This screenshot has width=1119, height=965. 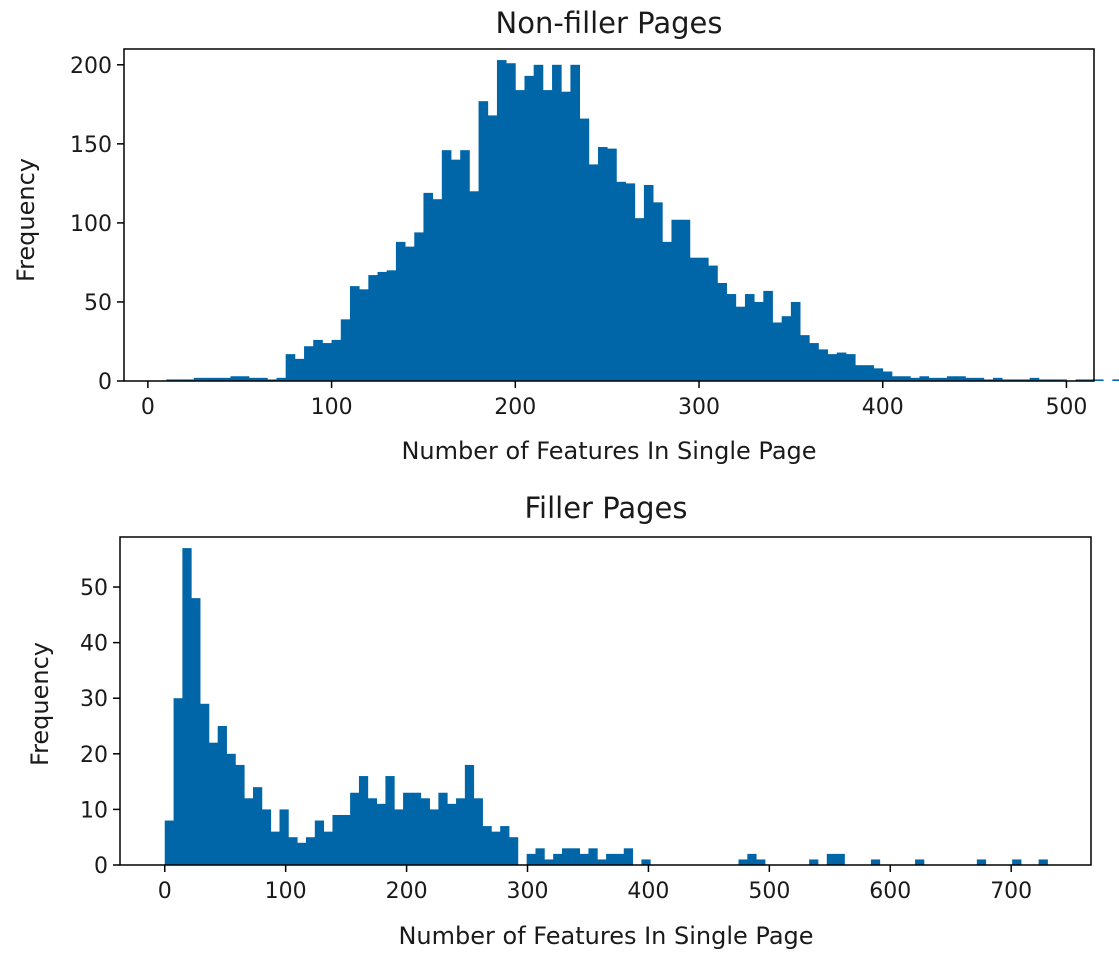 I want to click on x-tick-label: 600, so click(x=890, y=891).